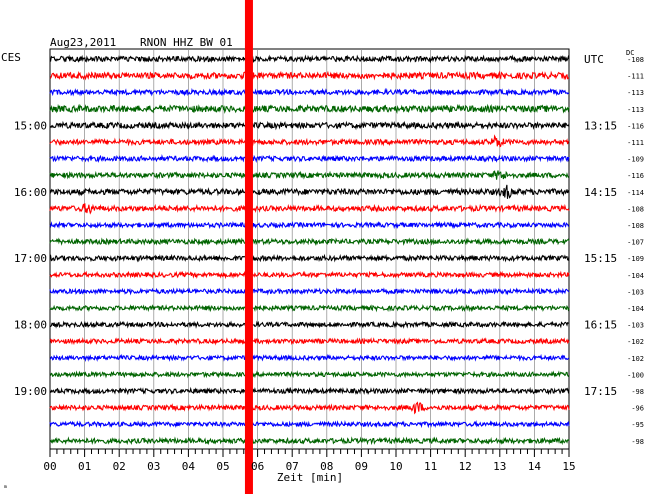  I want to click on right-hour-label: 13:15, so click(600, 125).